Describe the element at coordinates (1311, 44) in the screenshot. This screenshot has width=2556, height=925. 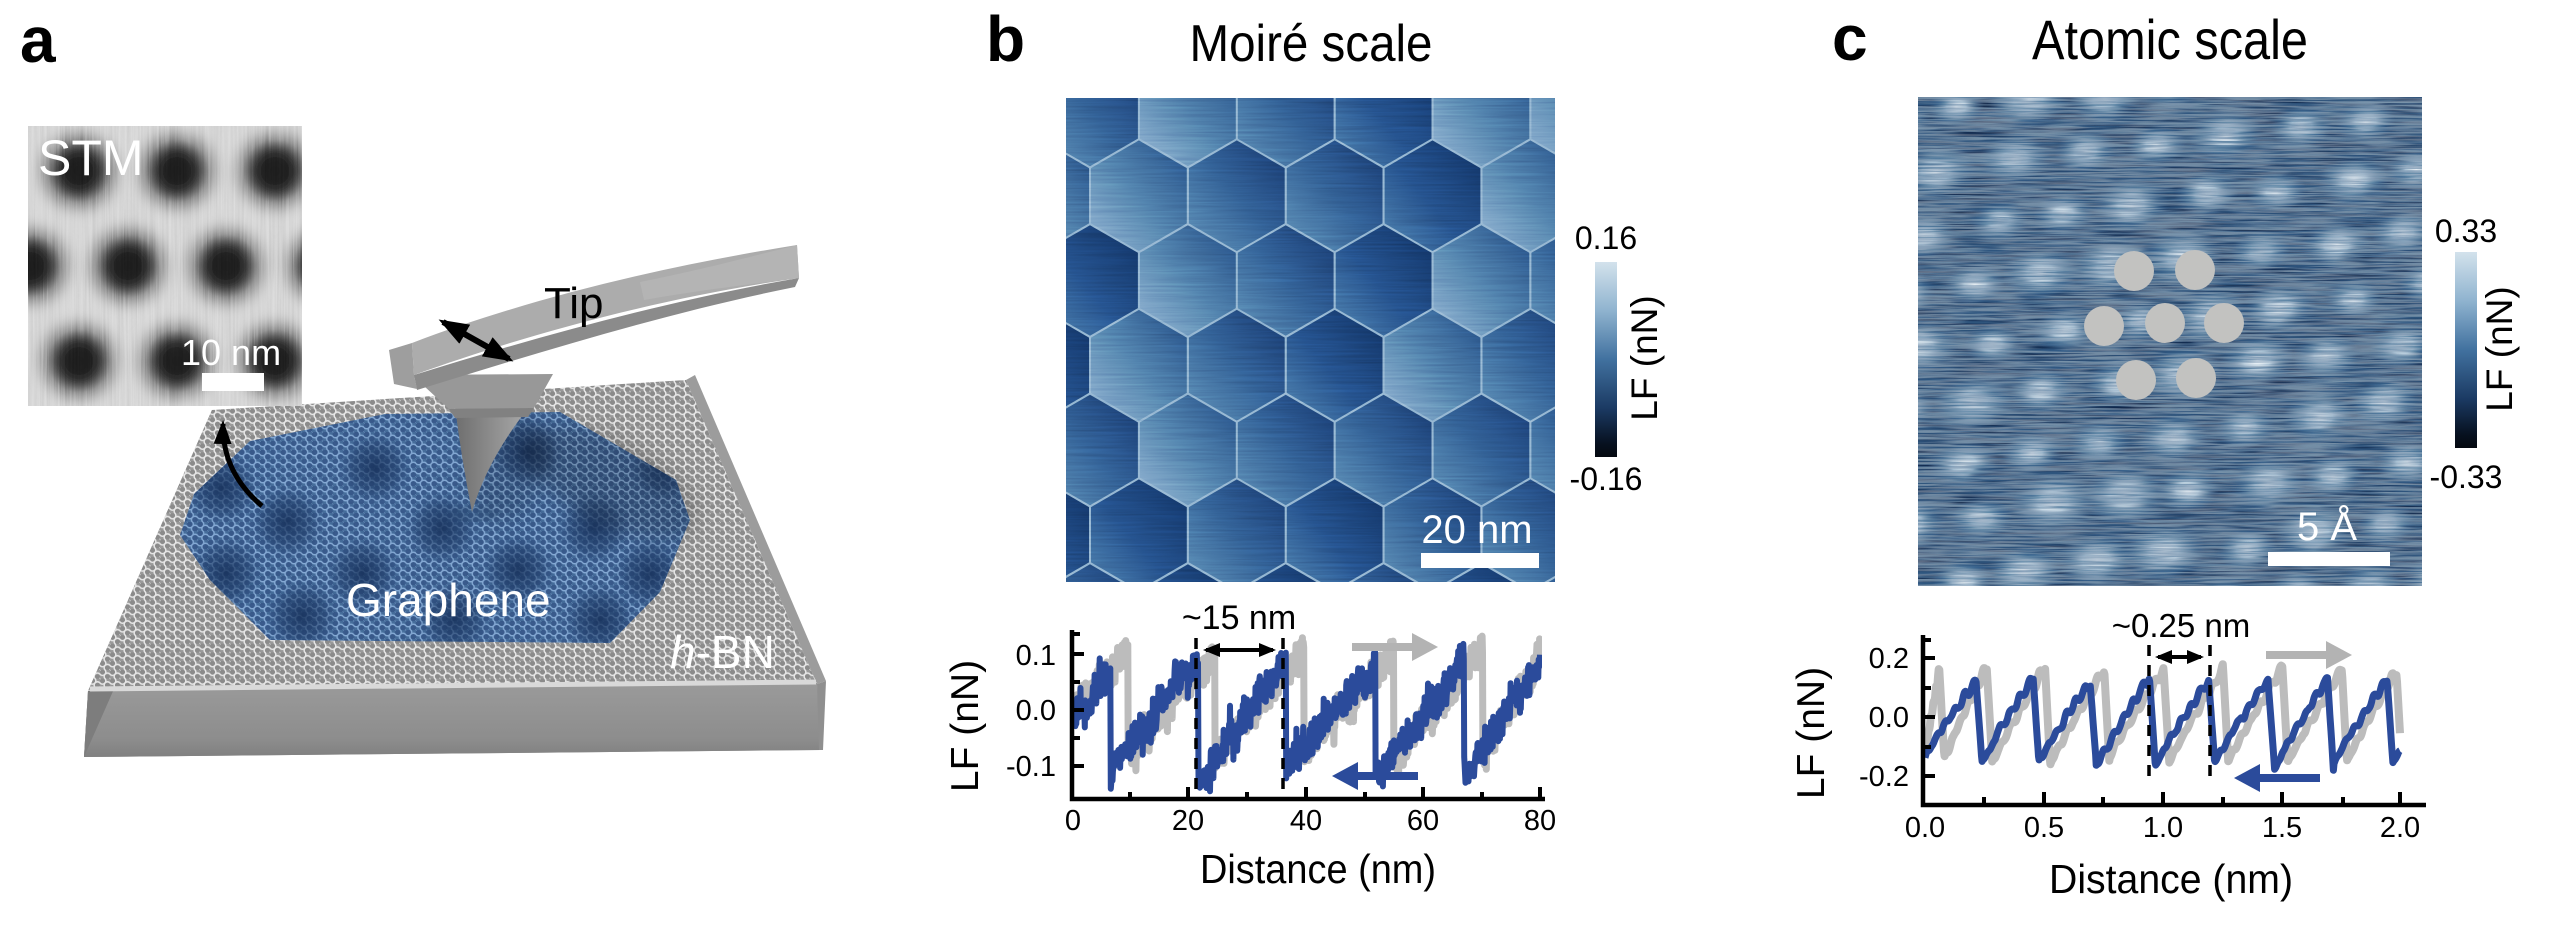
I see `svg-text: Moiré scale` at that location.